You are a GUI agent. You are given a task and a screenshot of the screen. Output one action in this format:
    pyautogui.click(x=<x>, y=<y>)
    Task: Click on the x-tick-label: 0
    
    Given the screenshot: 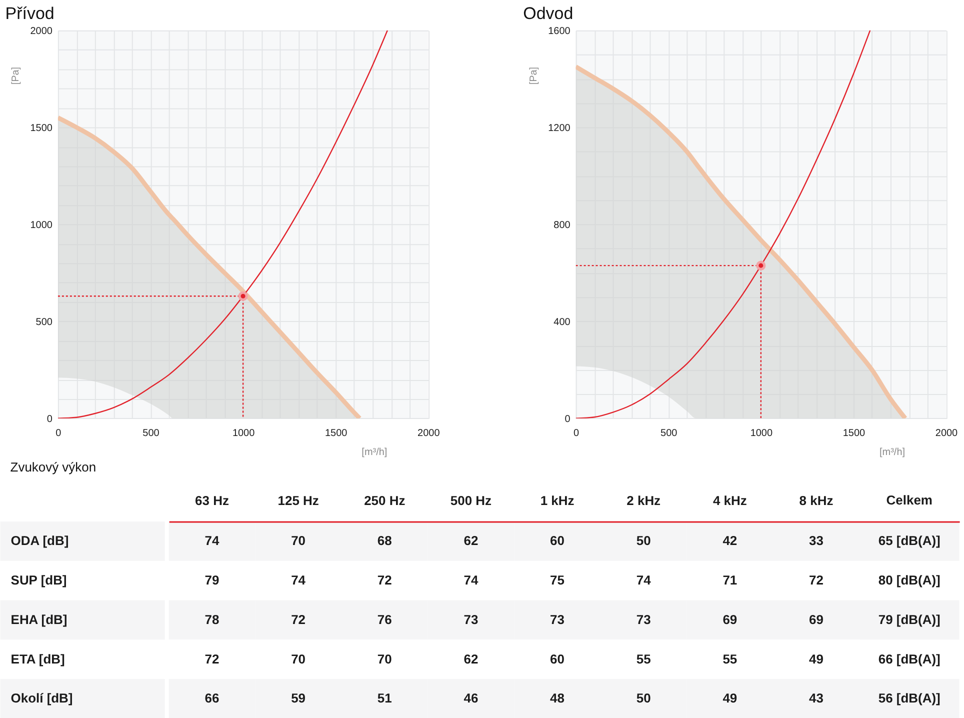 What is the action you would take?
    pyautogui.click(x=577, y=433)
    